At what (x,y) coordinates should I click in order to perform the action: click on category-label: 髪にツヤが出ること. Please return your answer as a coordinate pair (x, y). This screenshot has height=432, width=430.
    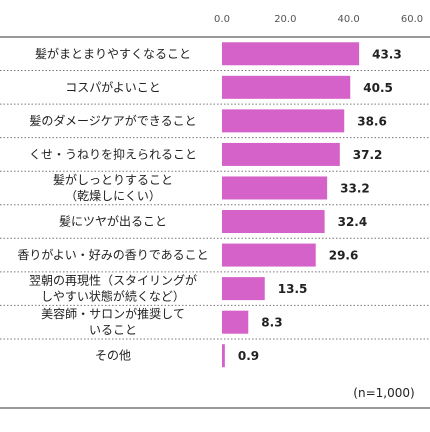
    Looking at the image, I should click on (113, 221).